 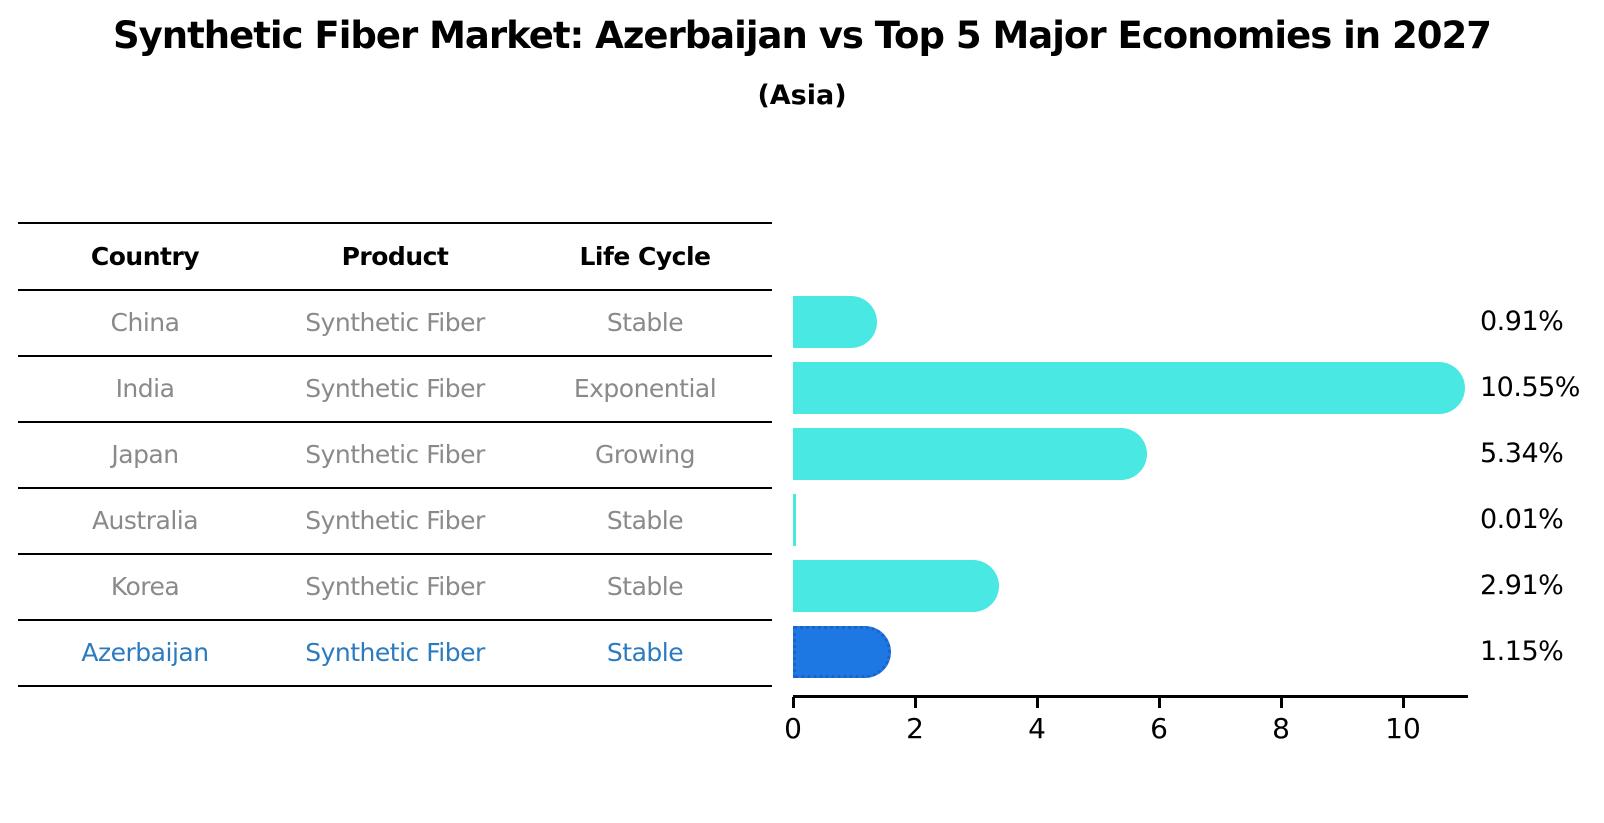 I want to click on chart-subtitle: (Asia), so click(x=802, y=95).